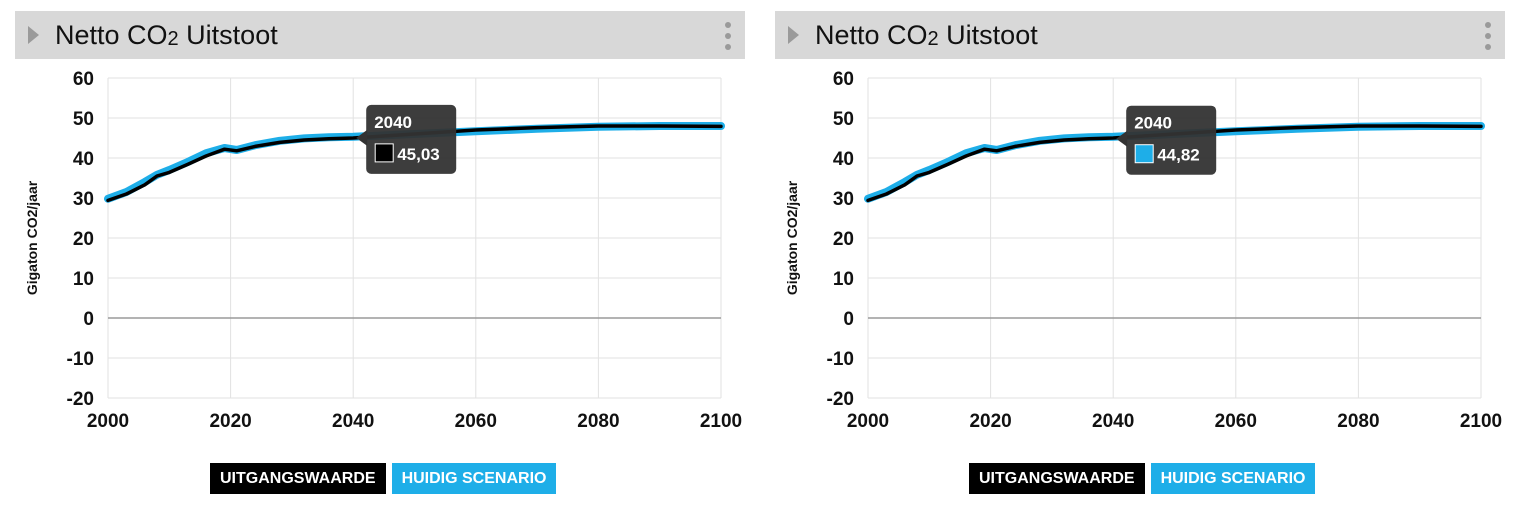 This screenshot has width=1519, height=510. What do you see at coordinates (418, 154) in the screenshot?
I see `tooltip-value: 45,03` at bounding box center [418, 154].